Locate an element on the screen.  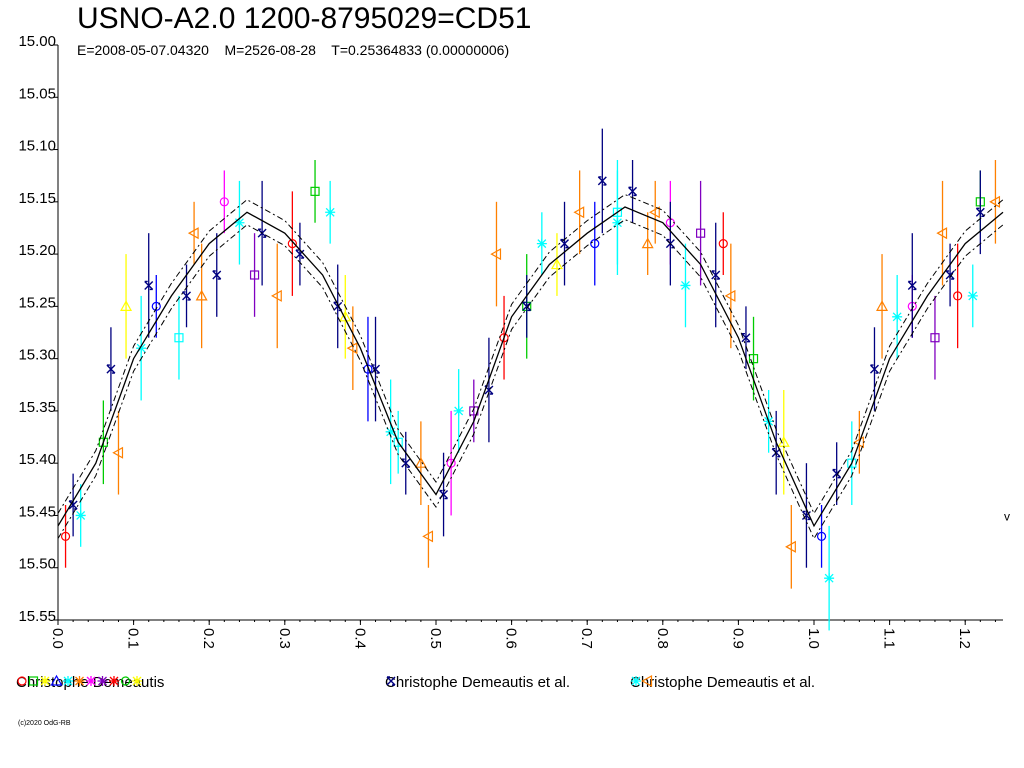
x-tick-label: 0.9 is located at coordinates (737, 638).